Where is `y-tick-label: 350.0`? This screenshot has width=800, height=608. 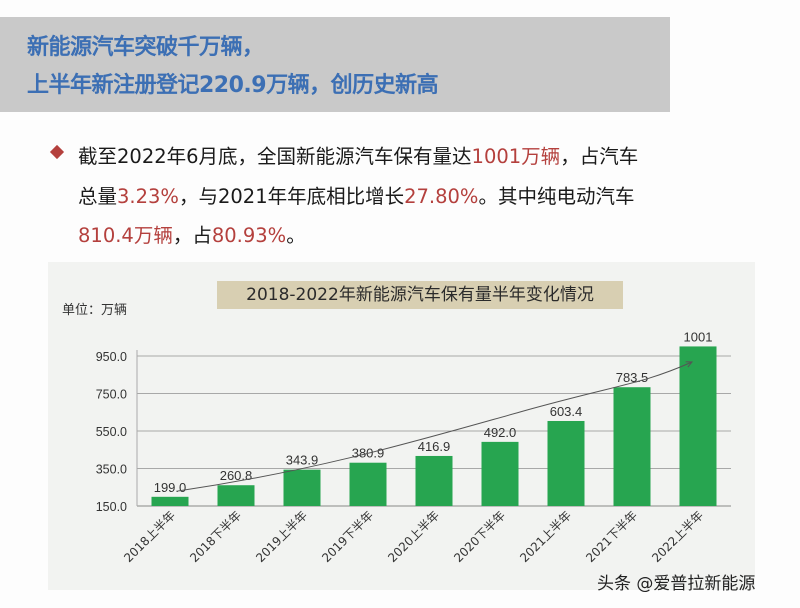 y-tick-label: 350.0 is located at coordinates (111, 470).